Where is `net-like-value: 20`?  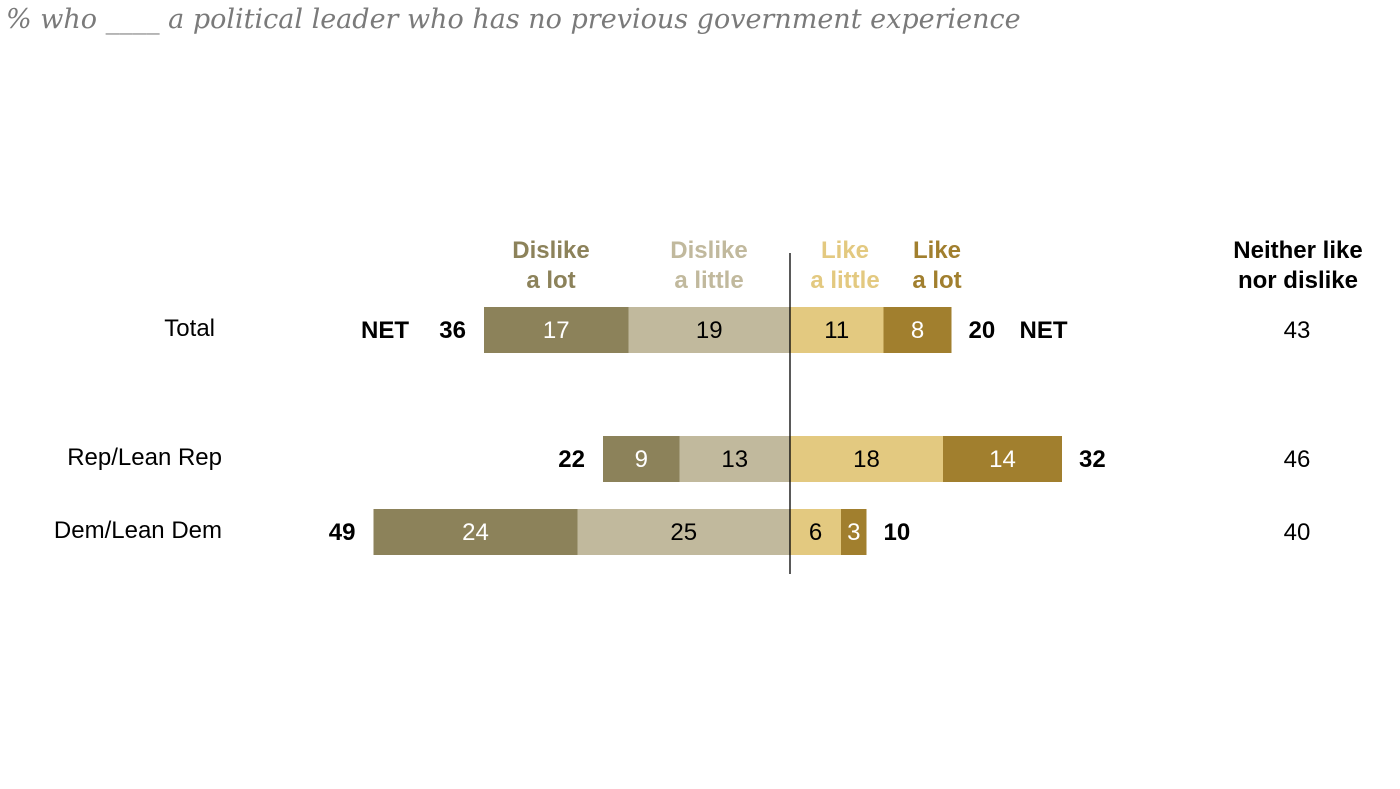
net-like-value: 20 is located at coordinates (982, 330).